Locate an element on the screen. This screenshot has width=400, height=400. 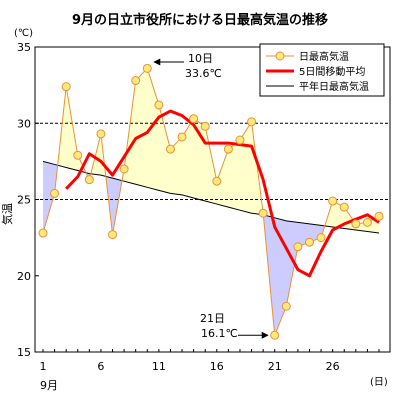
x-axis-ticks: 1 6 11 16 21 26 is located at coordinates (210, 361).